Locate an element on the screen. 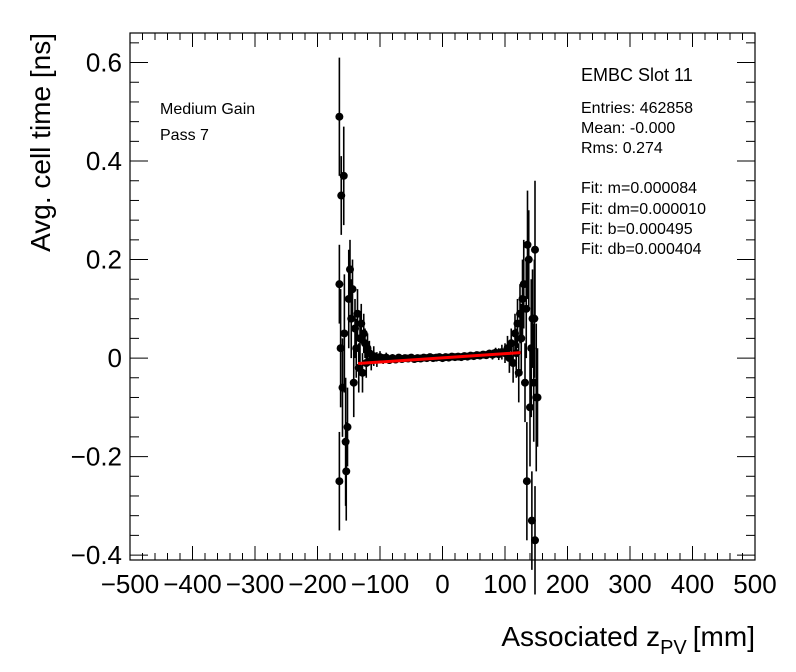 The image size is (796, 672). x-tick-label: −100 is located at coordinates (380, 584).